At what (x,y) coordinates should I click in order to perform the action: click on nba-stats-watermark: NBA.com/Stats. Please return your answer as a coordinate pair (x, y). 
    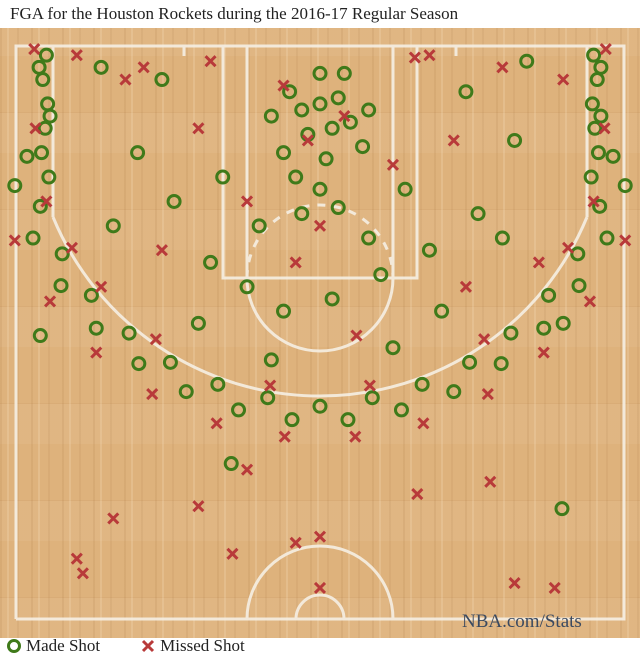
    Looking at the image, I should click on (522, 621).